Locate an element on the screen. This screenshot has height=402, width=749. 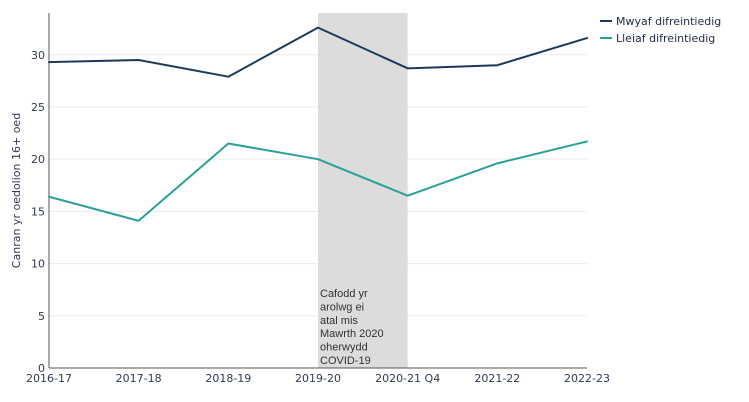
y-tick-label: 20 is located at coordinates (38, 159).